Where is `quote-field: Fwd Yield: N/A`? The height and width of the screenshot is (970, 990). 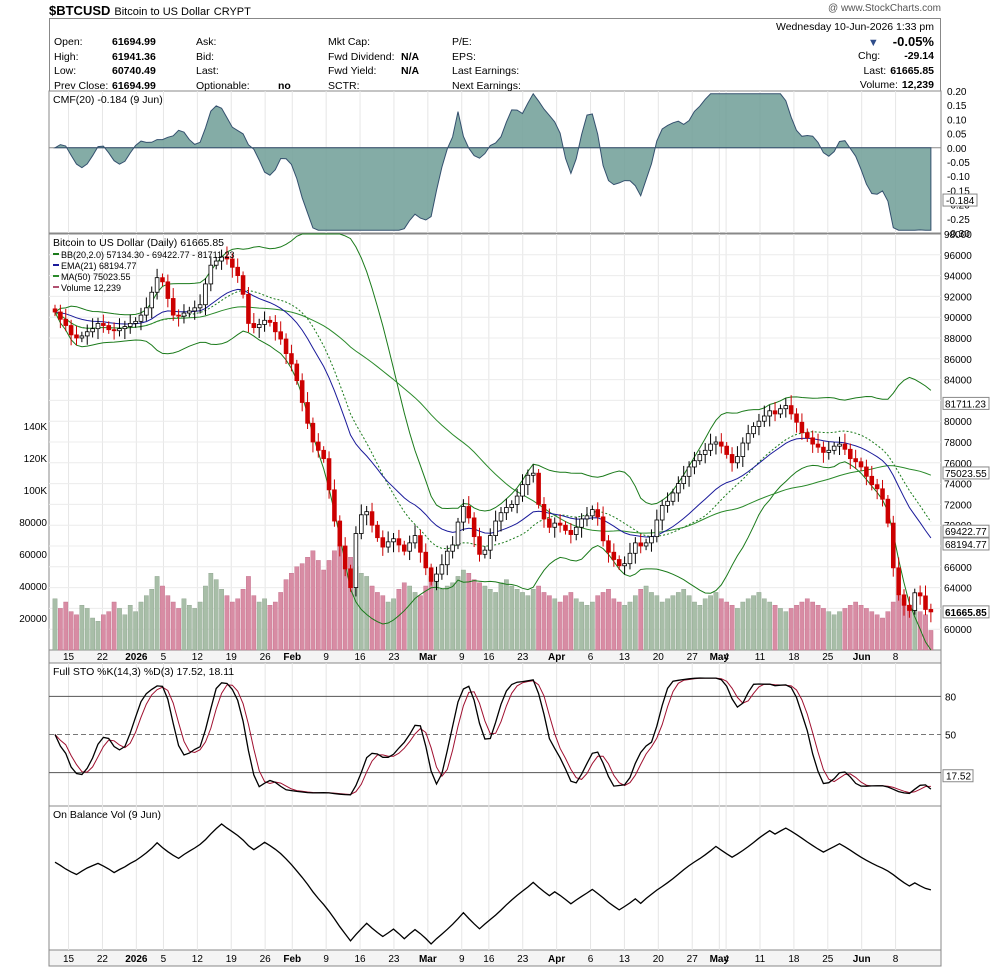
quote-field: Fwd Yield: N/A is located at coordinates (373, 71).